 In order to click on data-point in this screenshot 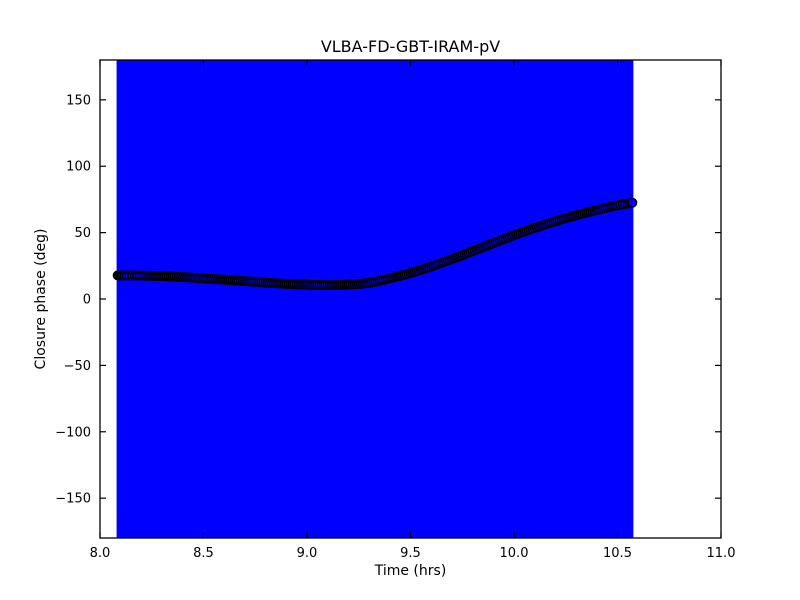, I will do `click(632, 202)`.